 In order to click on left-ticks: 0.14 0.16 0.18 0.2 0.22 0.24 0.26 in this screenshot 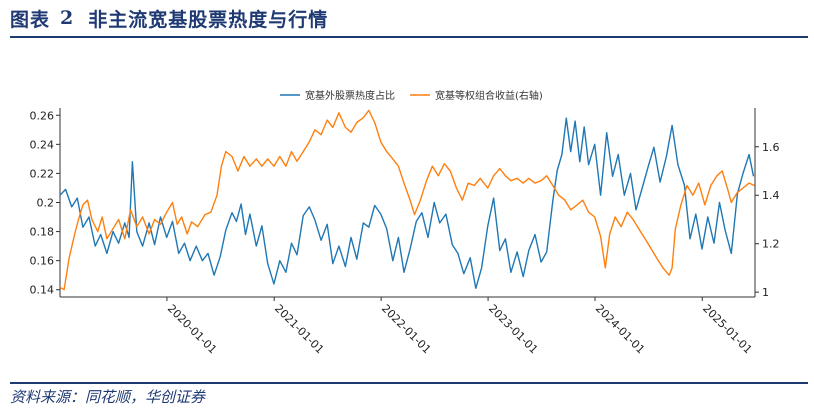, I will do `click(45, 203)`.